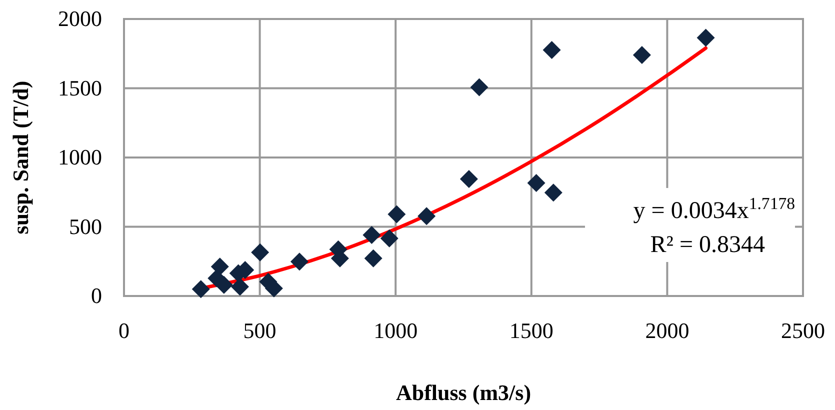 The width and height of the screenshot is (835, 410). I want to click on y-axis-title: susp. Sand (T/d), so click(20, 157).